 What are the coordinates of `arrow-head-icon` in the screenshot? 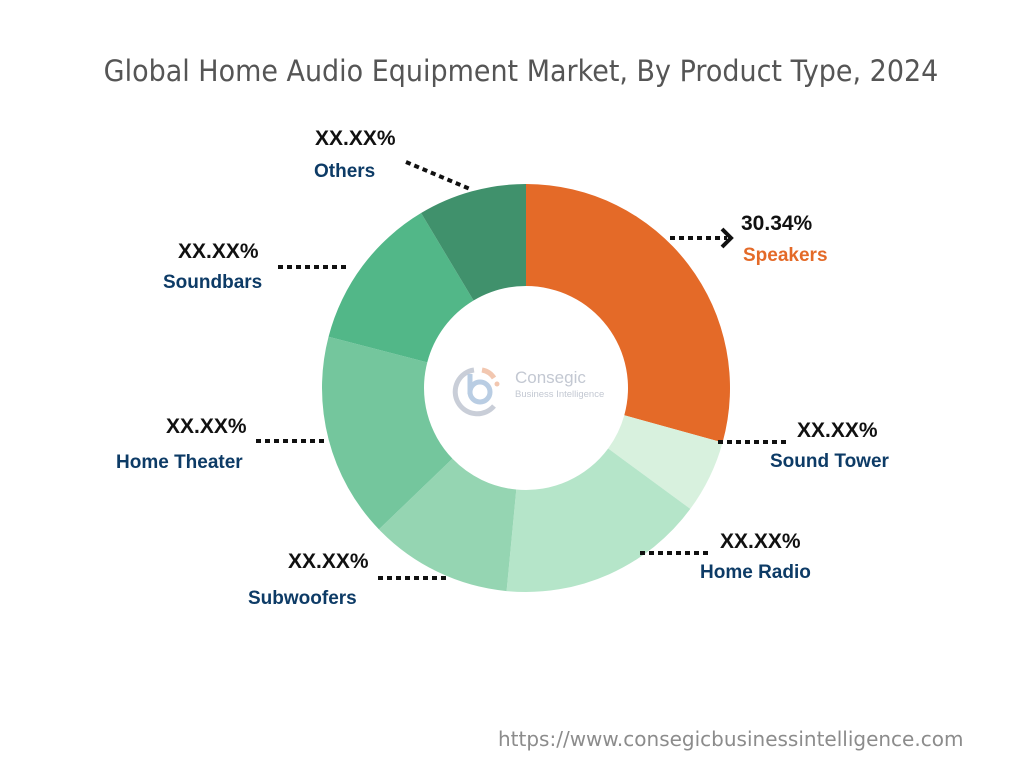 It's located at (727, 238).